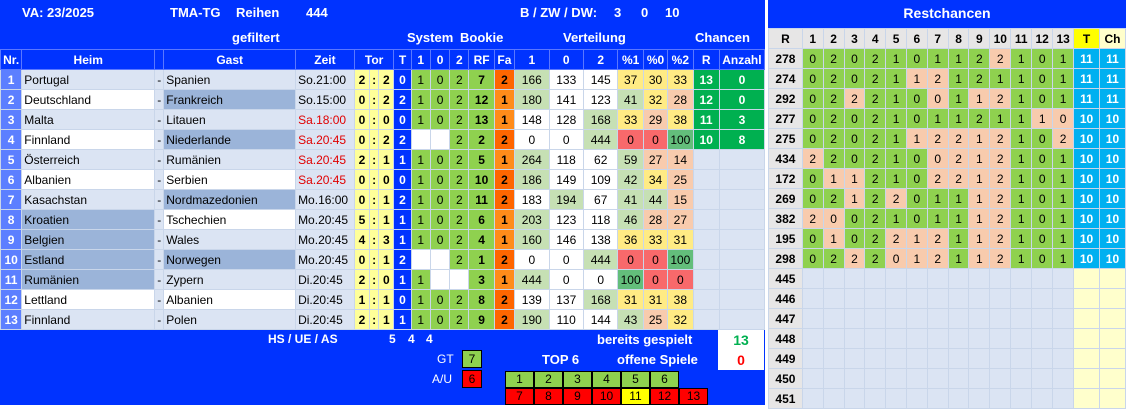  Describe the element at coordinates (402, 179) in the screenshot. I see `tip-result: 0` at that location.